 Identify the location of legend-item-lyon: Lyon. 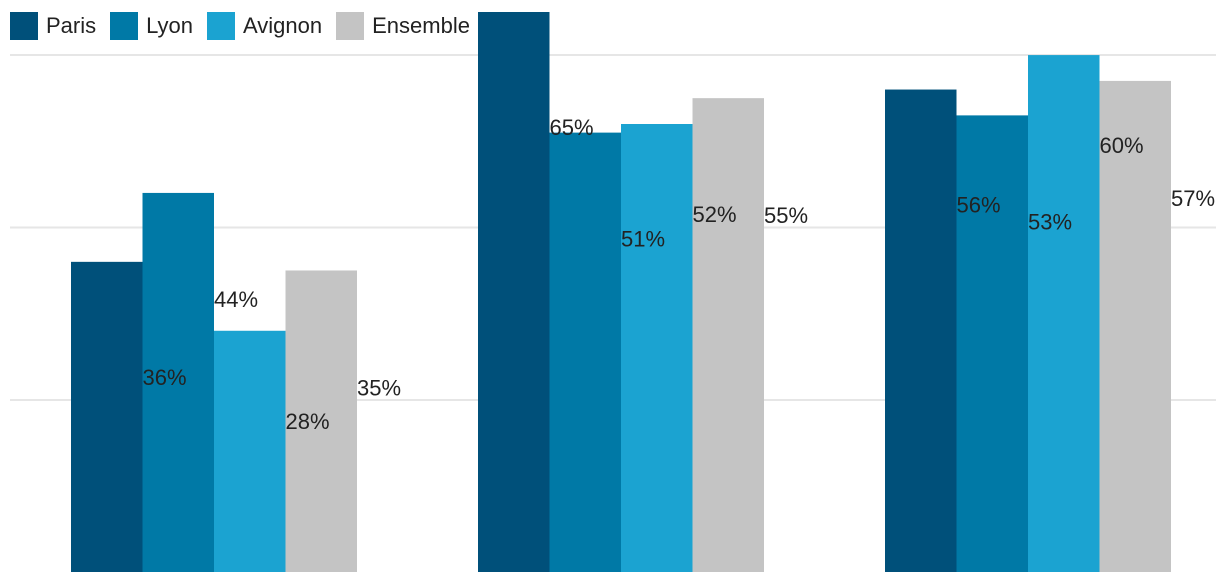
(151, 26).